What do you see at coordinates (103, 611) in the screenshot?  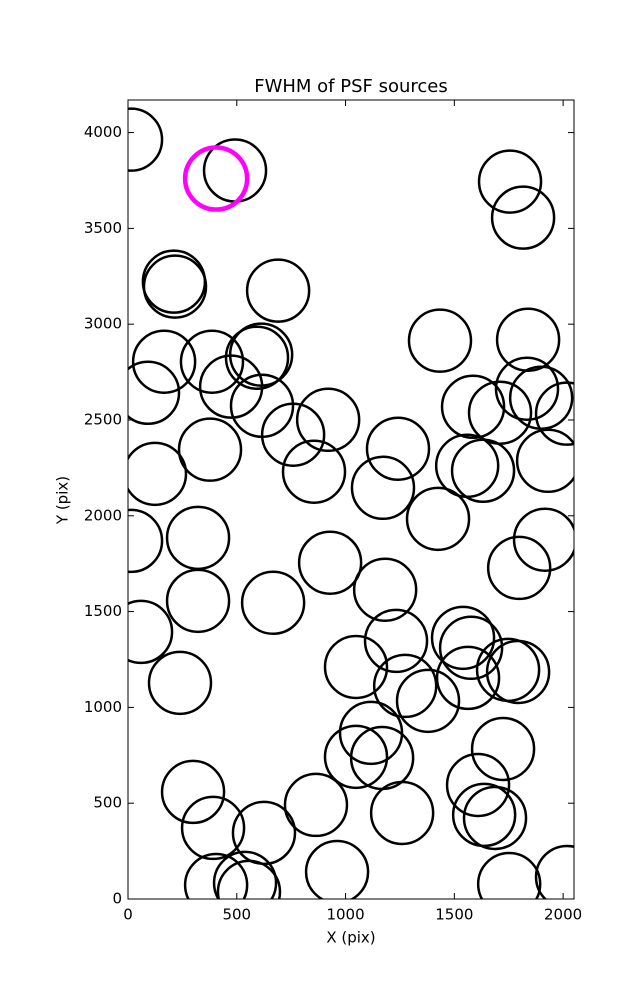 I see `y-tick-label: 1500` at bounding box center [103, 611].